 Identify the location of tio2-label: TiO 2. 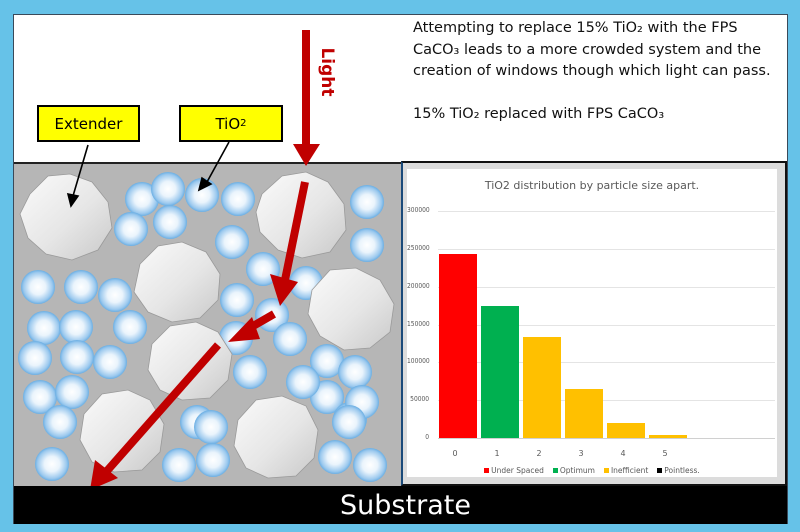
(231, 123).